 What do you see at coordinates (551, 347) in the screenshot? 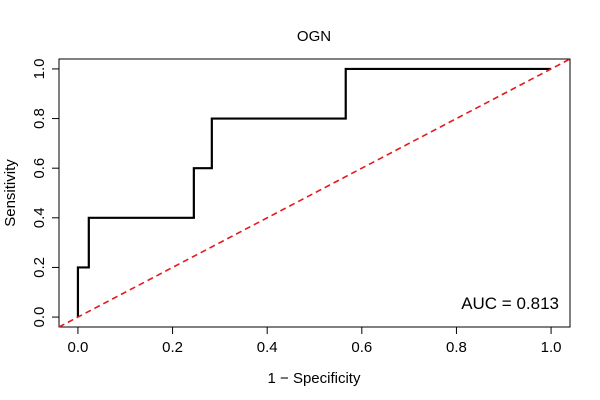
I see `x-tick-label: 1.0` at bounding box center [551, 347].